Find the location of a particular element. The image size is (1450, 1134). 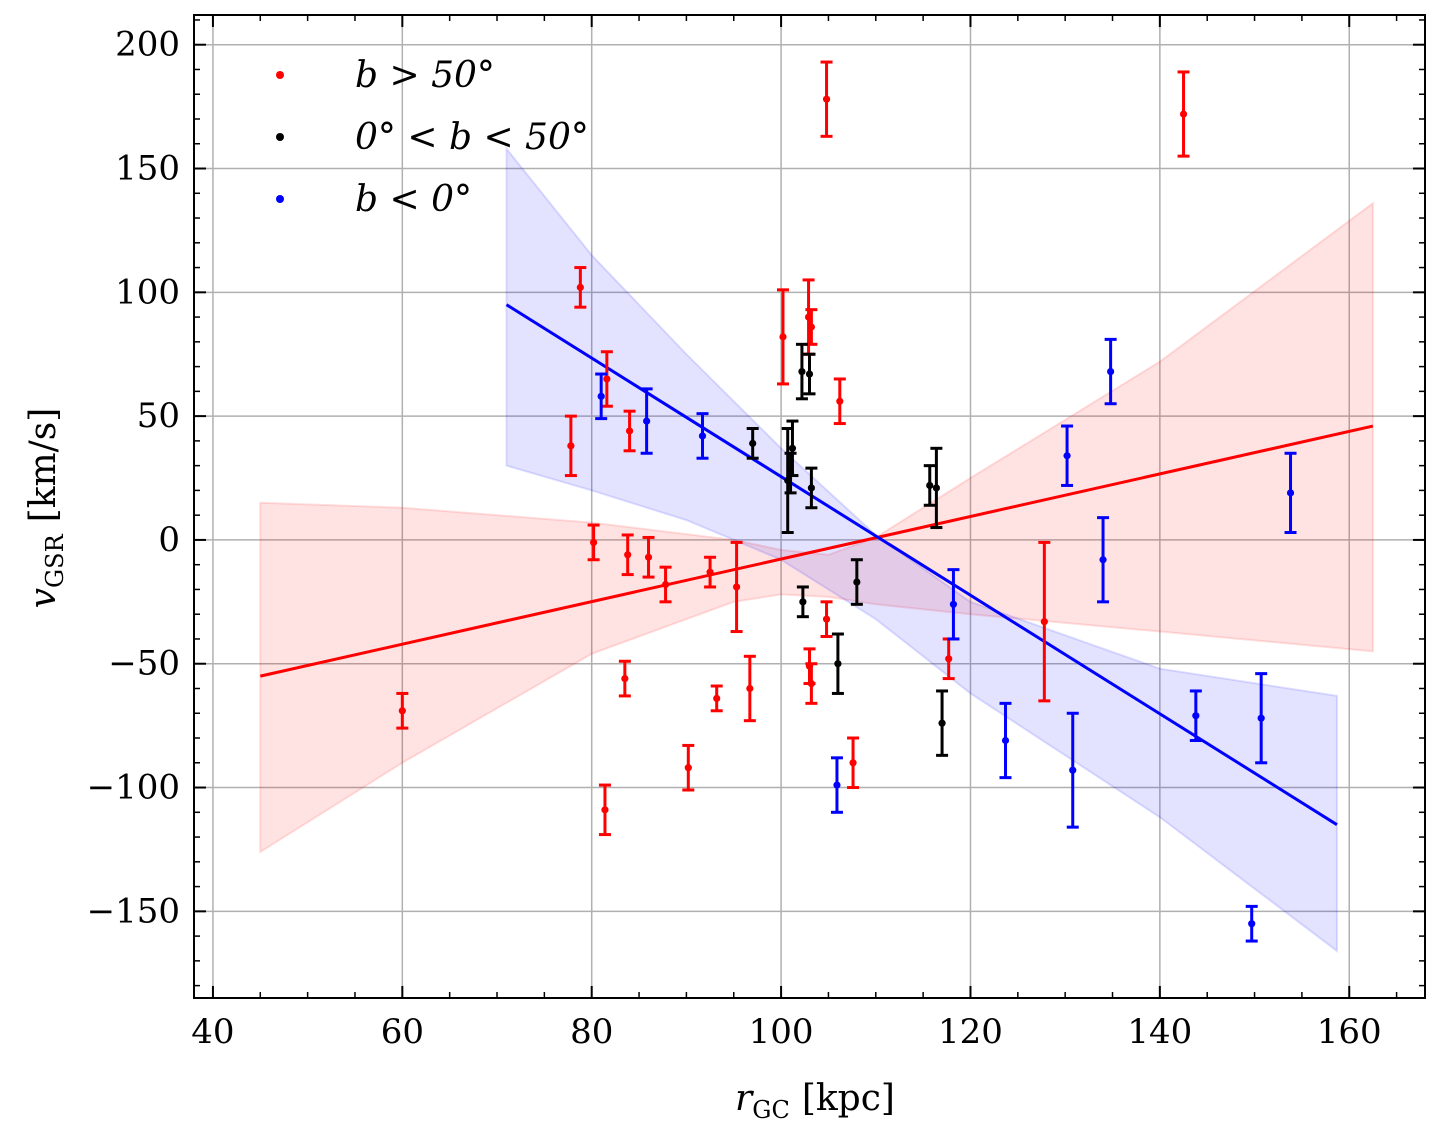

legend: b > 50° 0° < b < 50° b < 0° is located at coordinates (432, 137).